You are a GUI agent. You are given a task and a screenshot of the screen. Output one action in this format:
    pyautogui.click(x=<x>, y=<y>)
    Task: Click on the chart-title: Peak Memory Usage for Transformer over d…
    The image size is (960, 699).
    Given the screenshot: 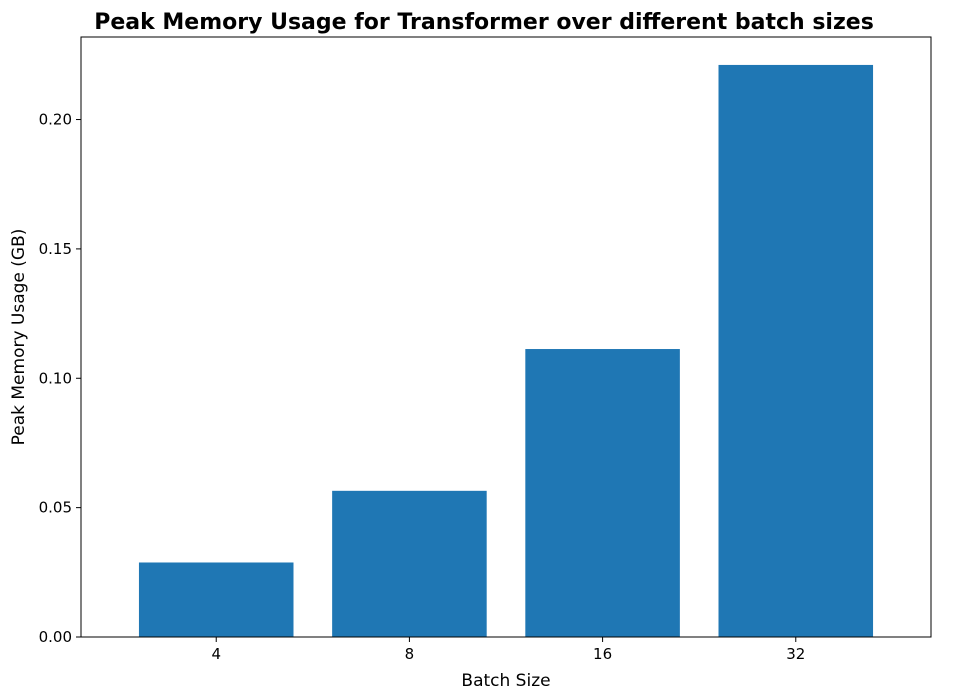 What is the action you would take?
    pyautogui.click(x=484, y=22)
    